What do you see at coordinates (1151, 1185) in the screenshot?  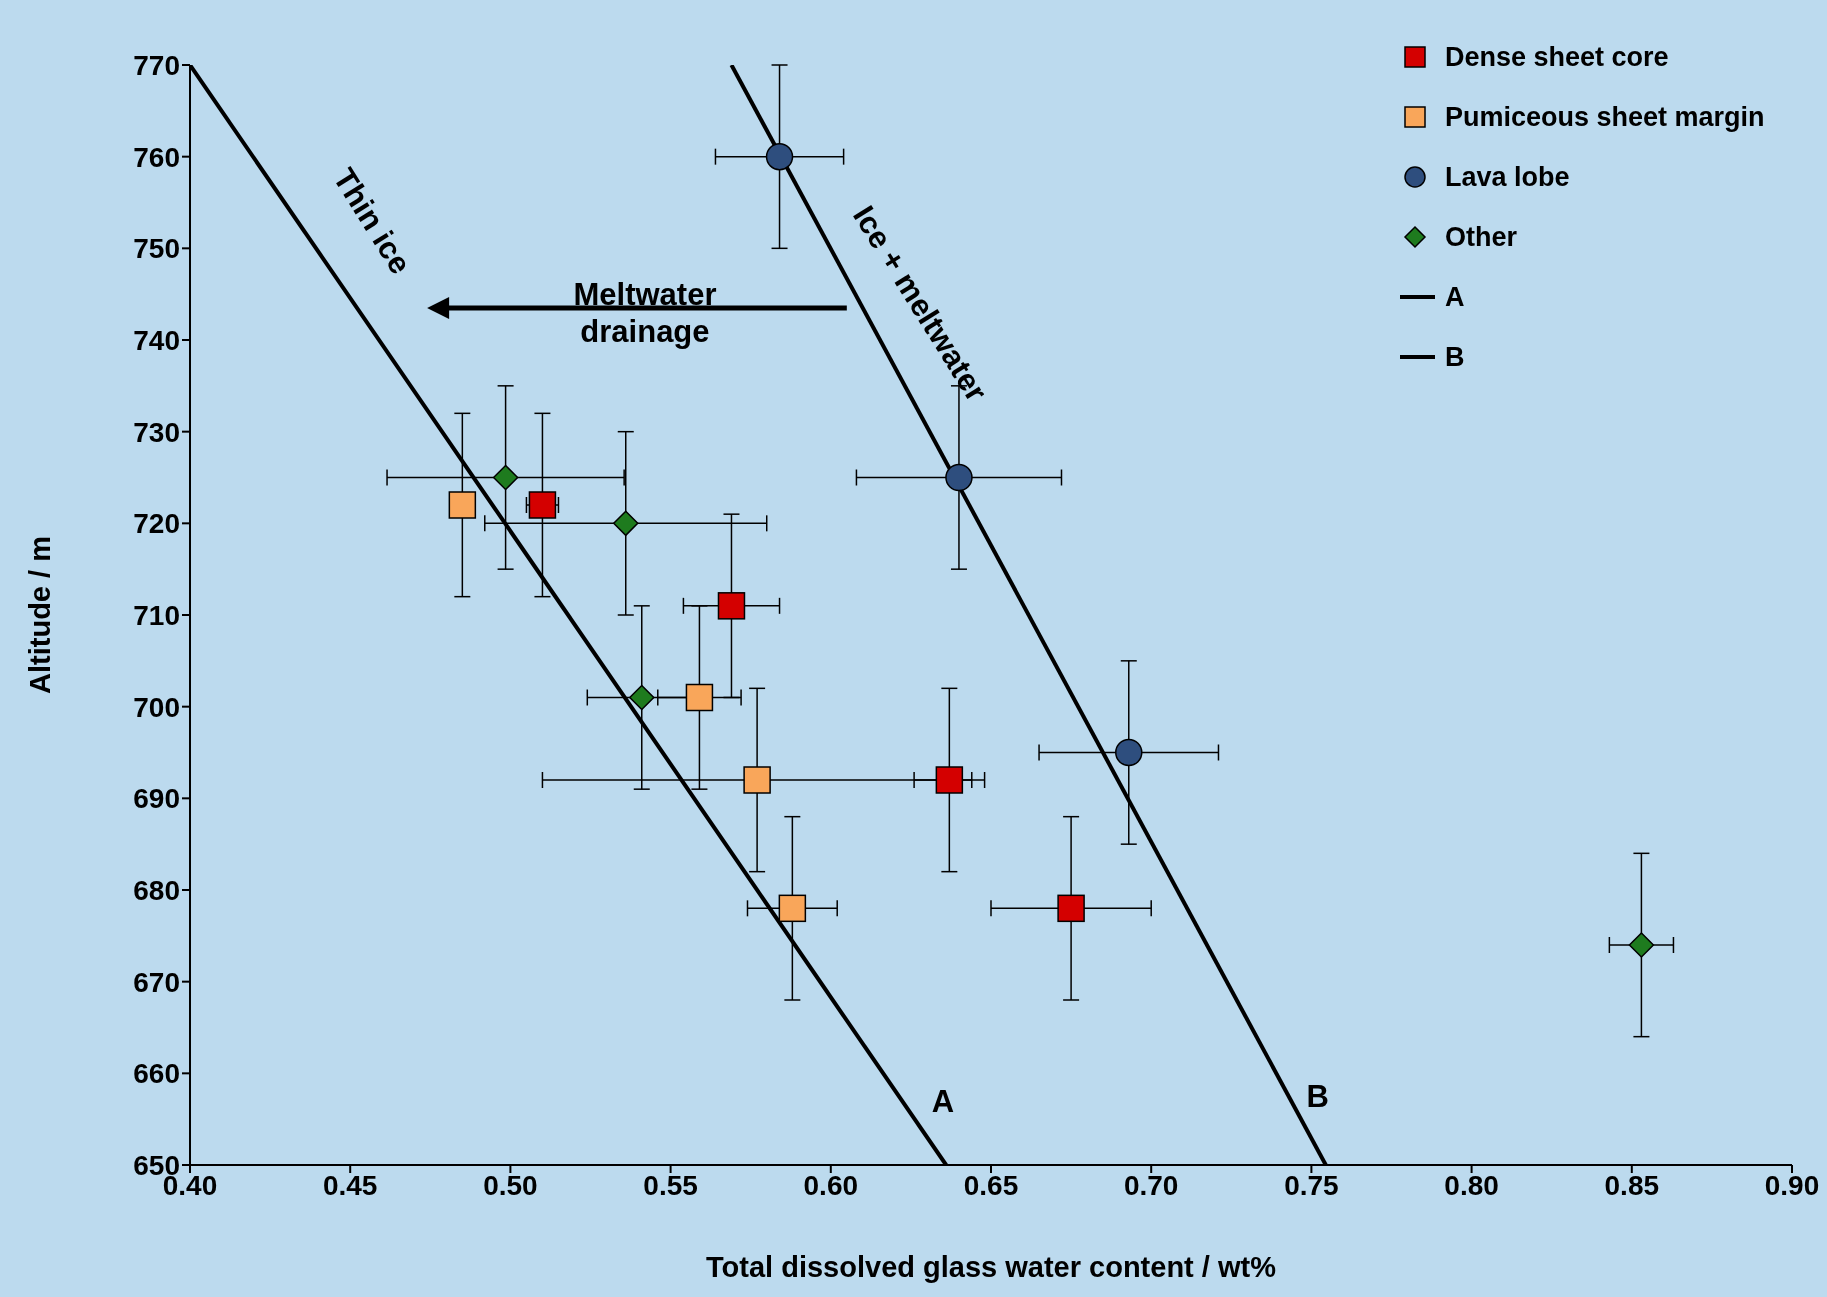 I see `x-tick-label: 0.70` at bounding box center [1151, 1185].